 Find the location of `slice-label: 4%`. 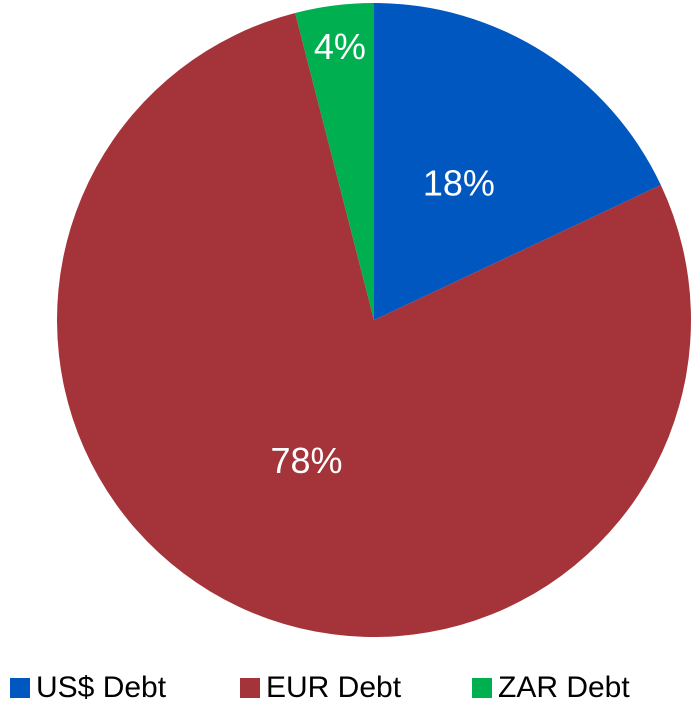

slice-label: 4% is located at coordinates (340, 46).